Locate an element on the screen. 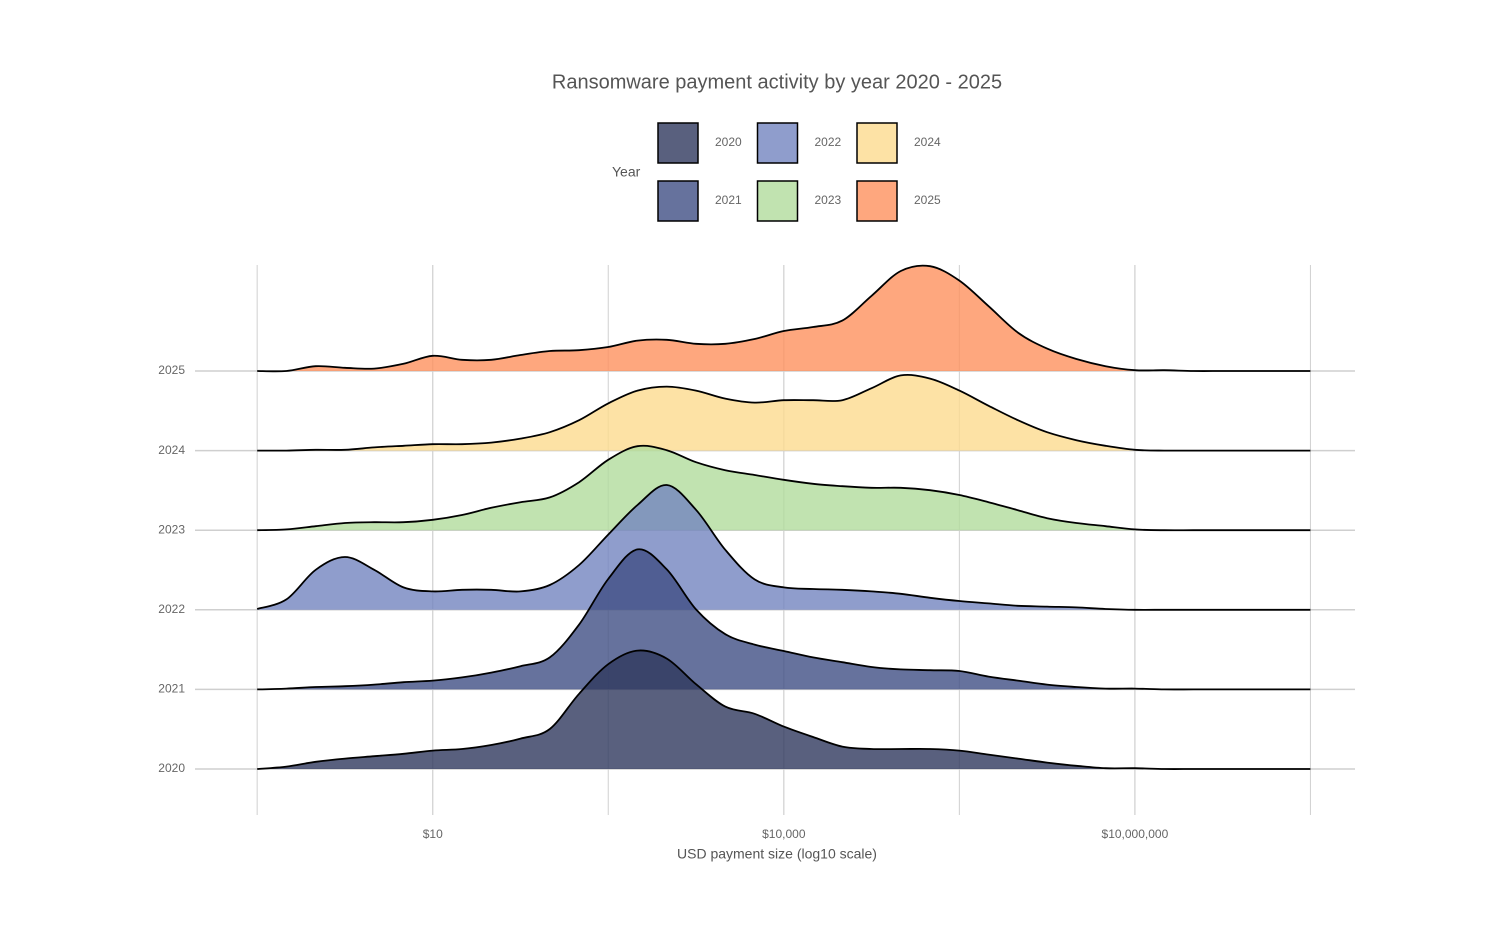 Image resolution: width=1507 pixels, height=934 pixels. x-tick-label: $10,000 is located at coordinates (784, 834).